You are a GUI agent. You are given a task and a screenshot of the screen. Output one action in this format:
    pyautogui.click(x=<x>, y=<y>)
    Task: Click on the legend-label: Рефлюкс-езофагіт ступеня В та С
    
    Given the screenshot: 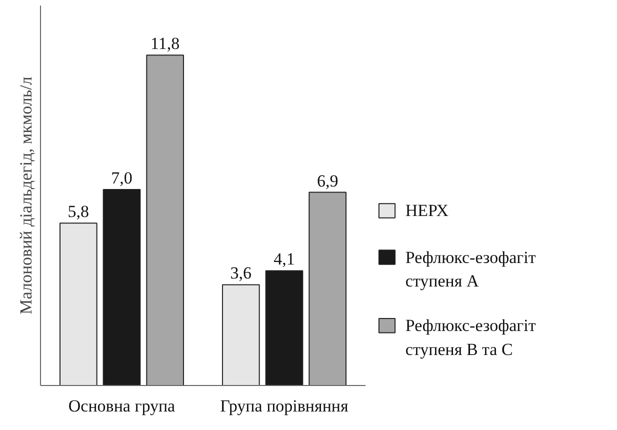 What is the action you would take?
    pyautogui.click(x=470, y=337)
    